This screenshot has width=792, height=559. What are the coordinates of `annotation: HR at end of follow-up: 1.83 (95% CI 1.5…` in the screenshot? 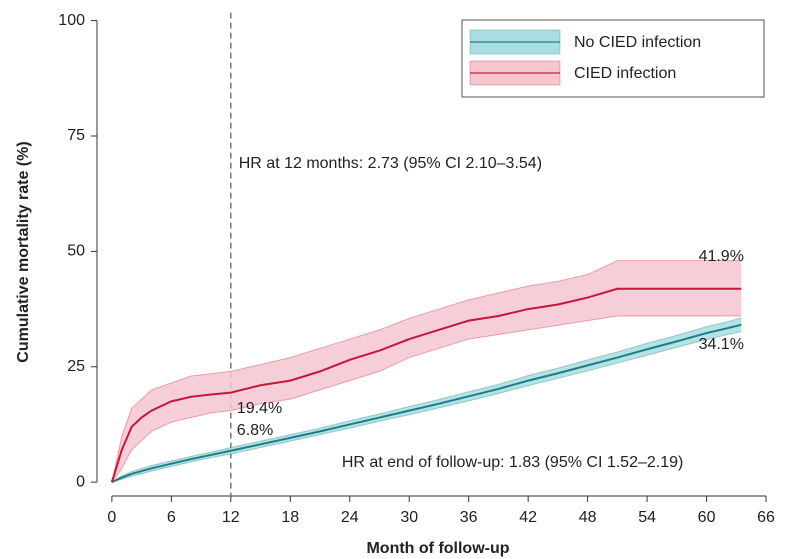 It's located at (513, 462).